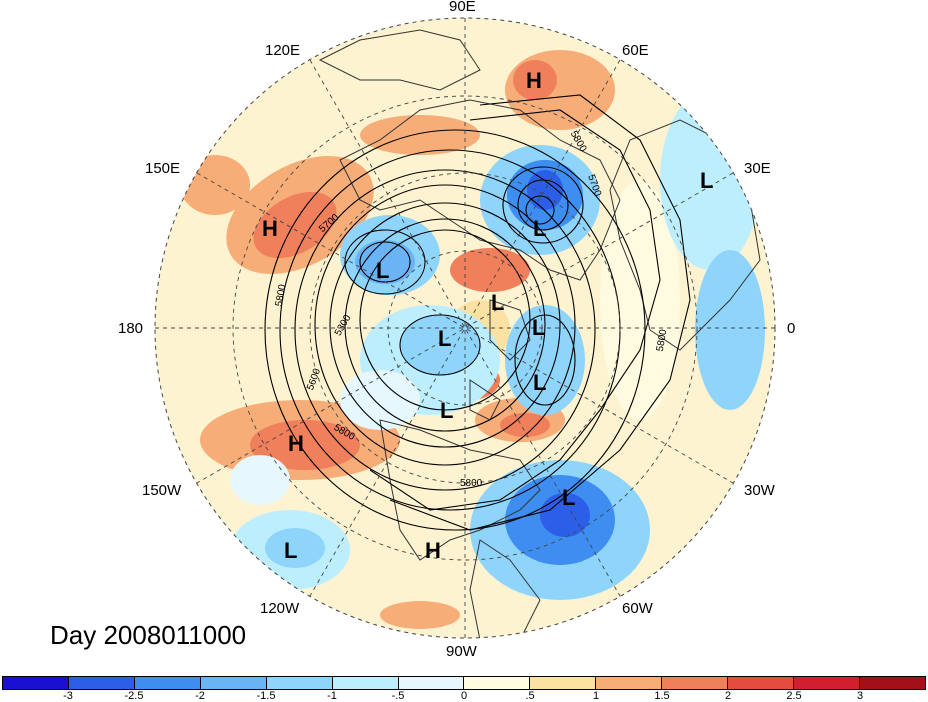  Describe the element at coordinates (68, 696) in the screenshot. I see `colorbar-tick-label: -3` at that location.